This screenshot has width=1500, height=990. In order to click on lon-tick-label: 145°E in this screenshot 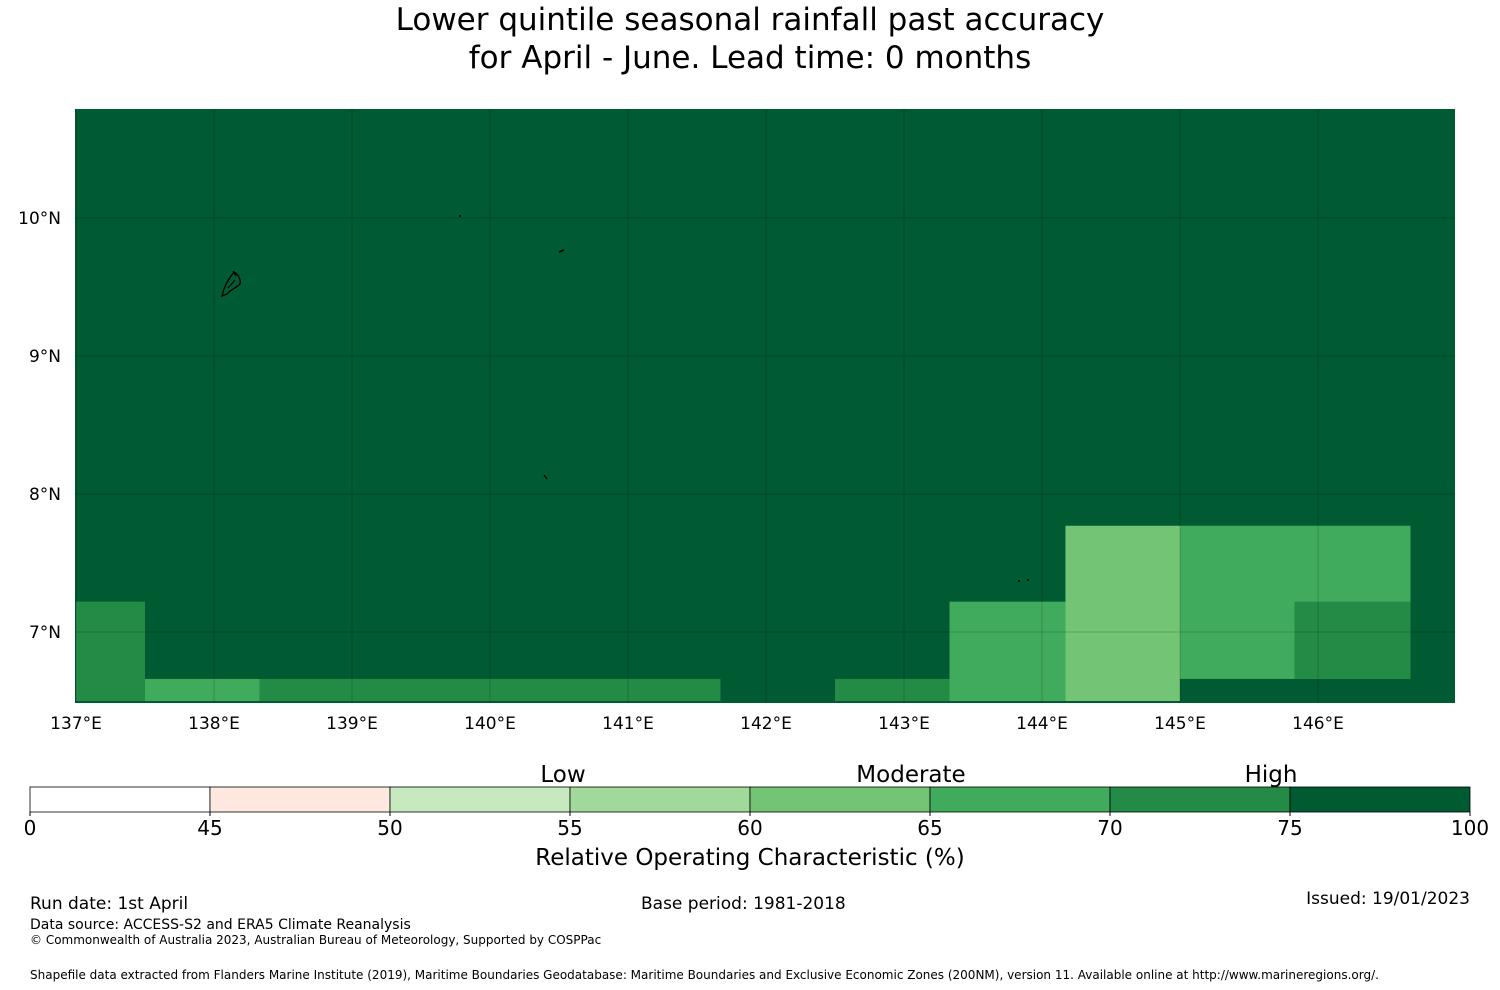, I will do `click(1180, 724)`.